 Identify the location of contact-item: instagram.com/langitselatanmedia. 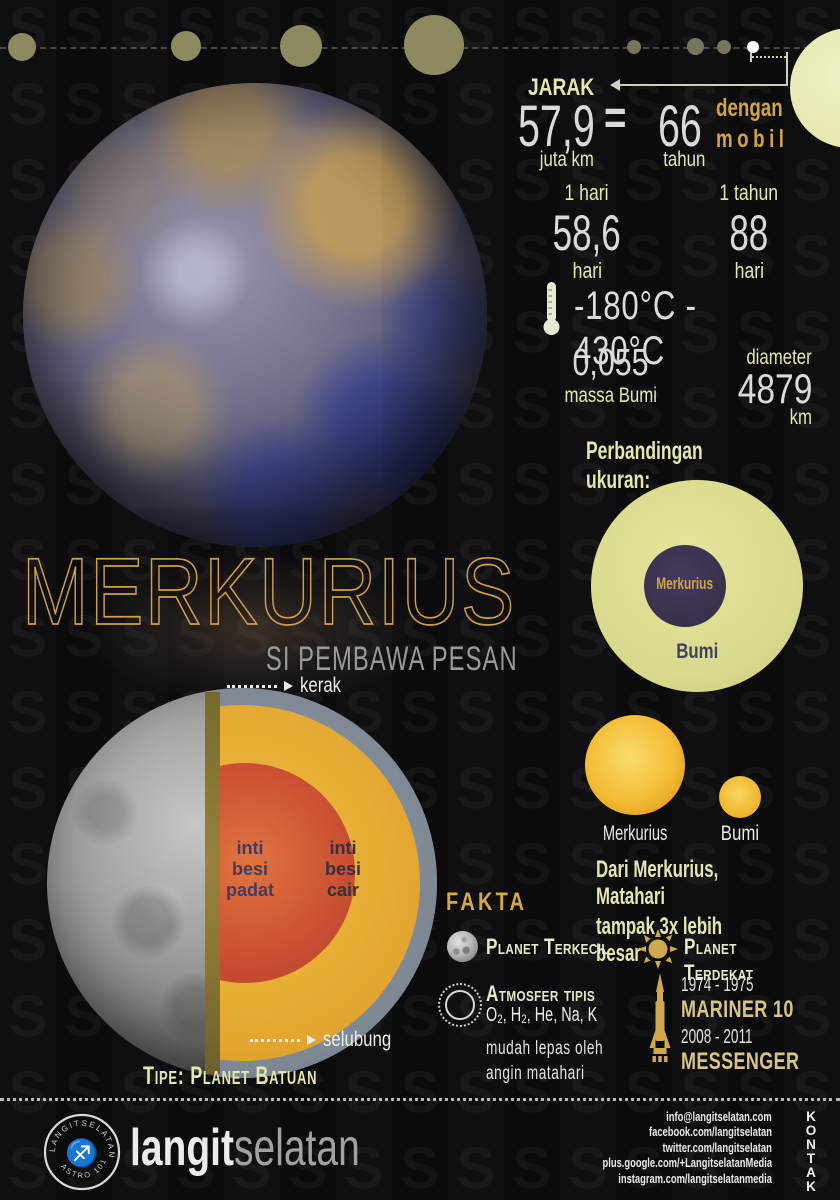
(695, 1178).